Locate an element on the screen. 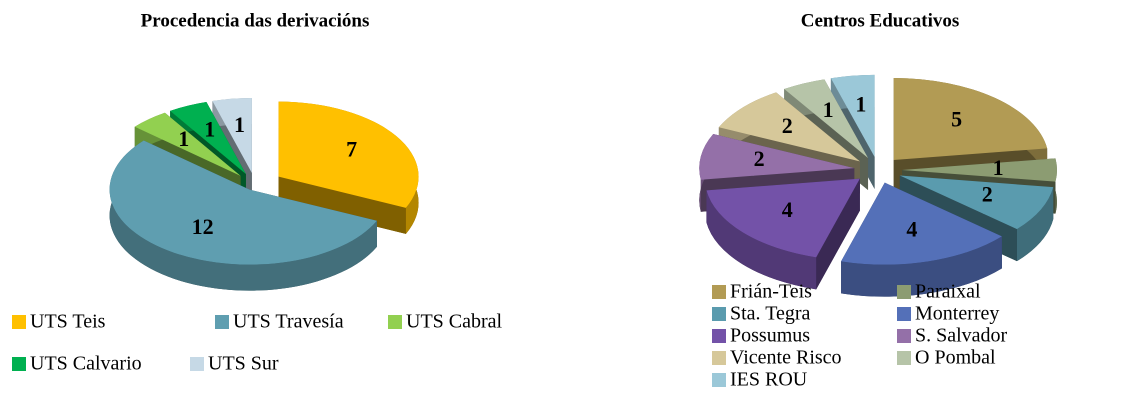 The height and width of the screenshot is (420, 1134). data-label: 7 is located at coordinates (351, 149).